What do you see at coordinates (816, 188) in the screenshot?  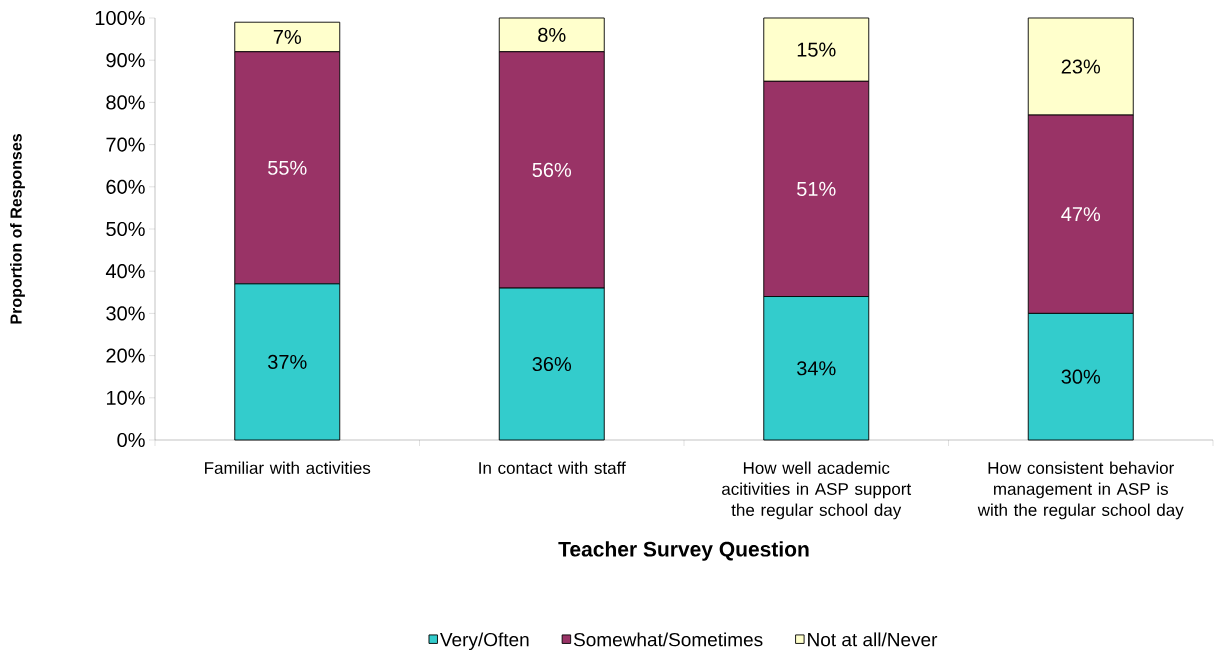 I see `data-label: 51%` at bounding box center [816, 188].